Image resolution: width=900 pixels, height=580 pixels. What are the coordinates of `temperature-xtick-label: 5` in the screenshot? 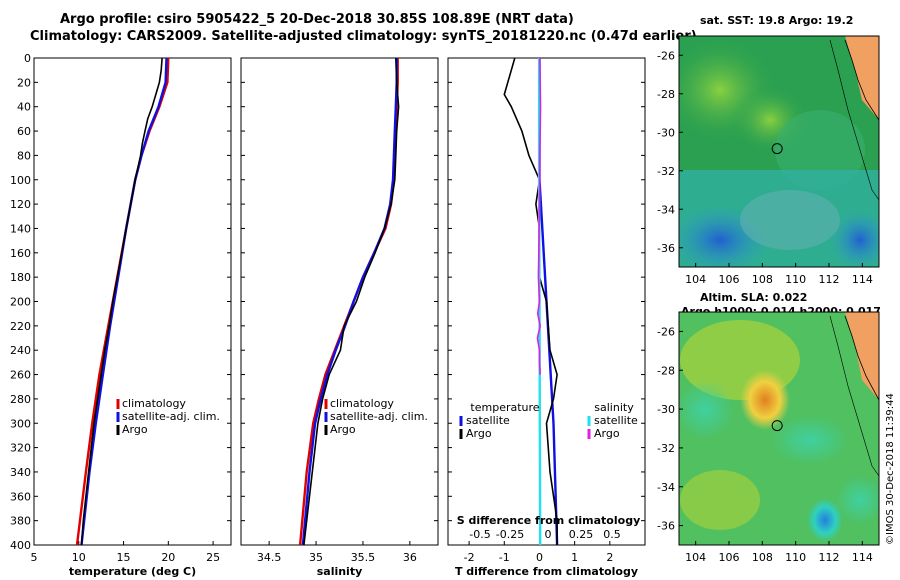 It's located at (34, 557).